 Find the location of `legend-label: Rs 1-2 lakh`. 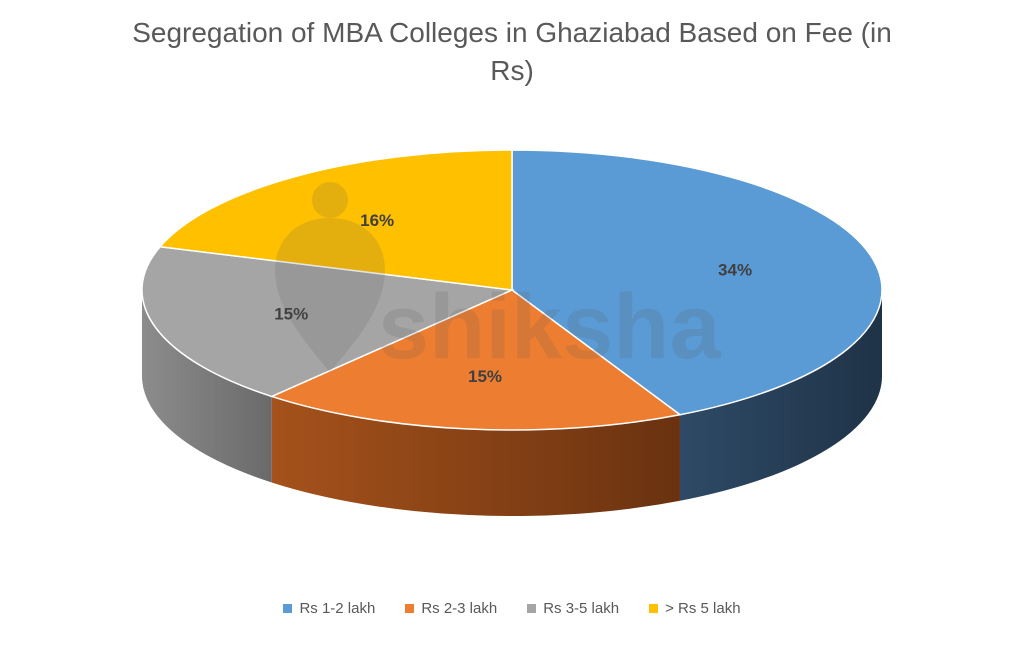

legend-label: Rs 1-2 lakh is located at coordinates (337, 608).